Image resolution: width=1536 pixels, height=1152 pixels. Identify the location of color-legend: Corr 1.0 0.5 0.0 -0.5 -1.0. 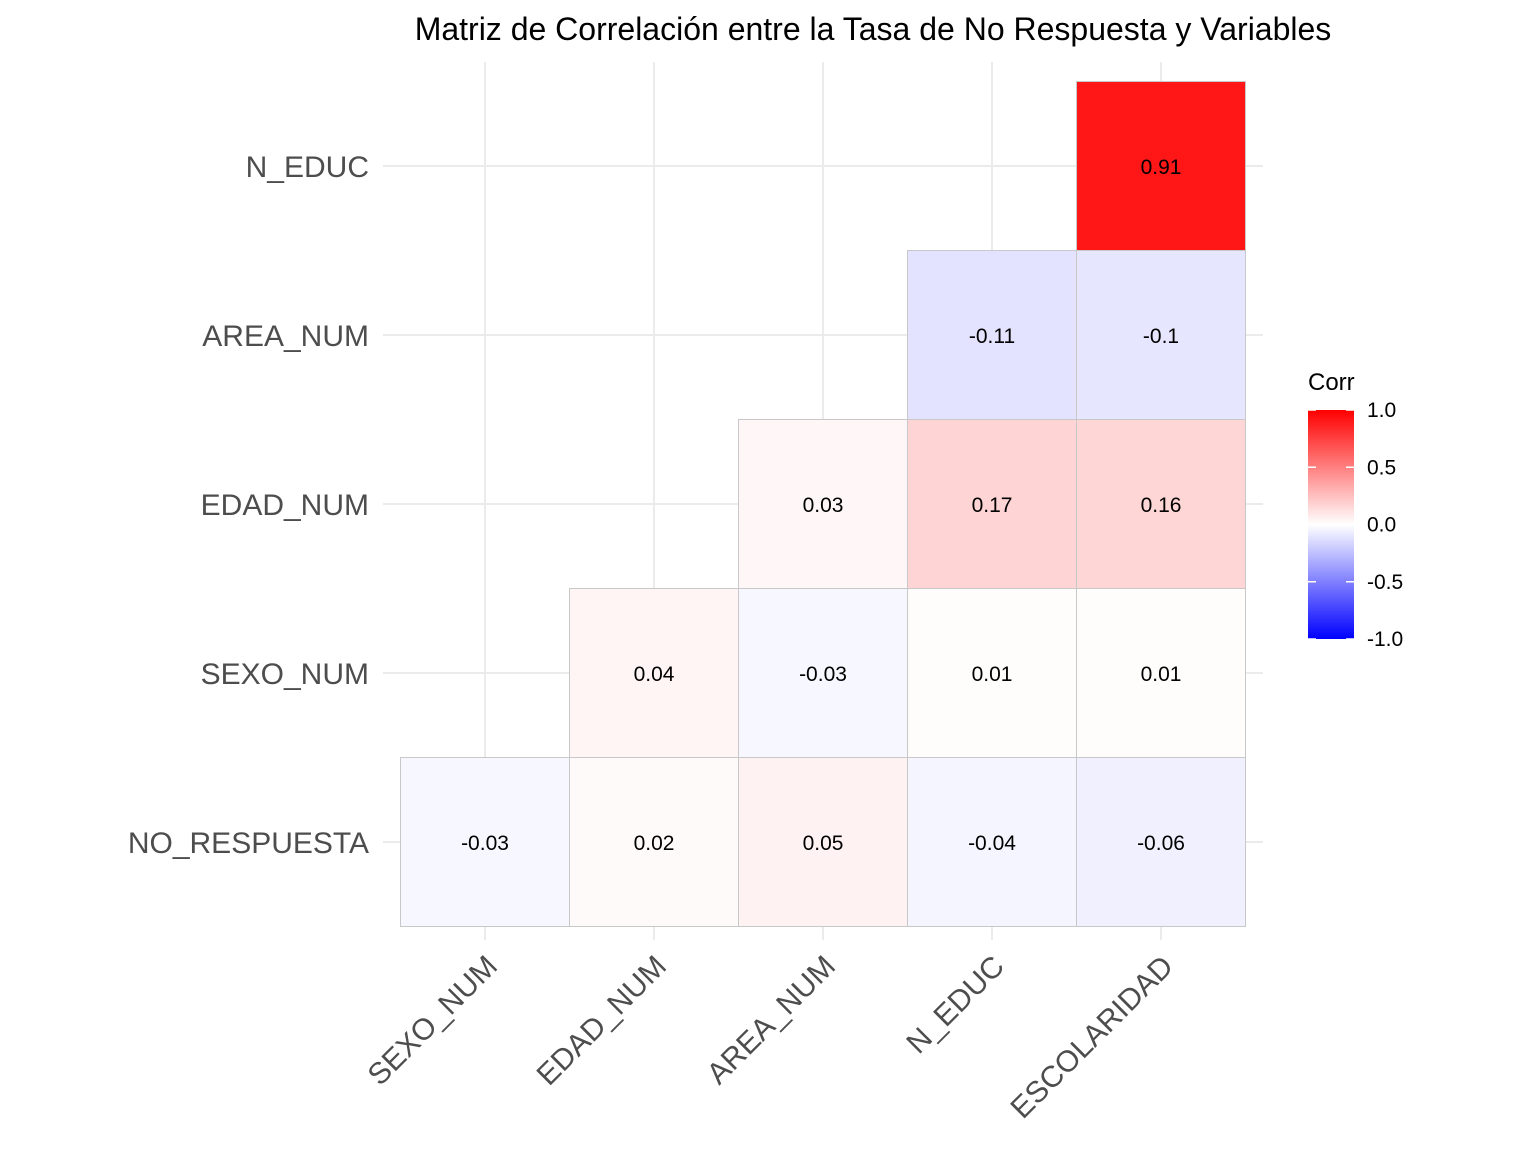
(1355, 510).